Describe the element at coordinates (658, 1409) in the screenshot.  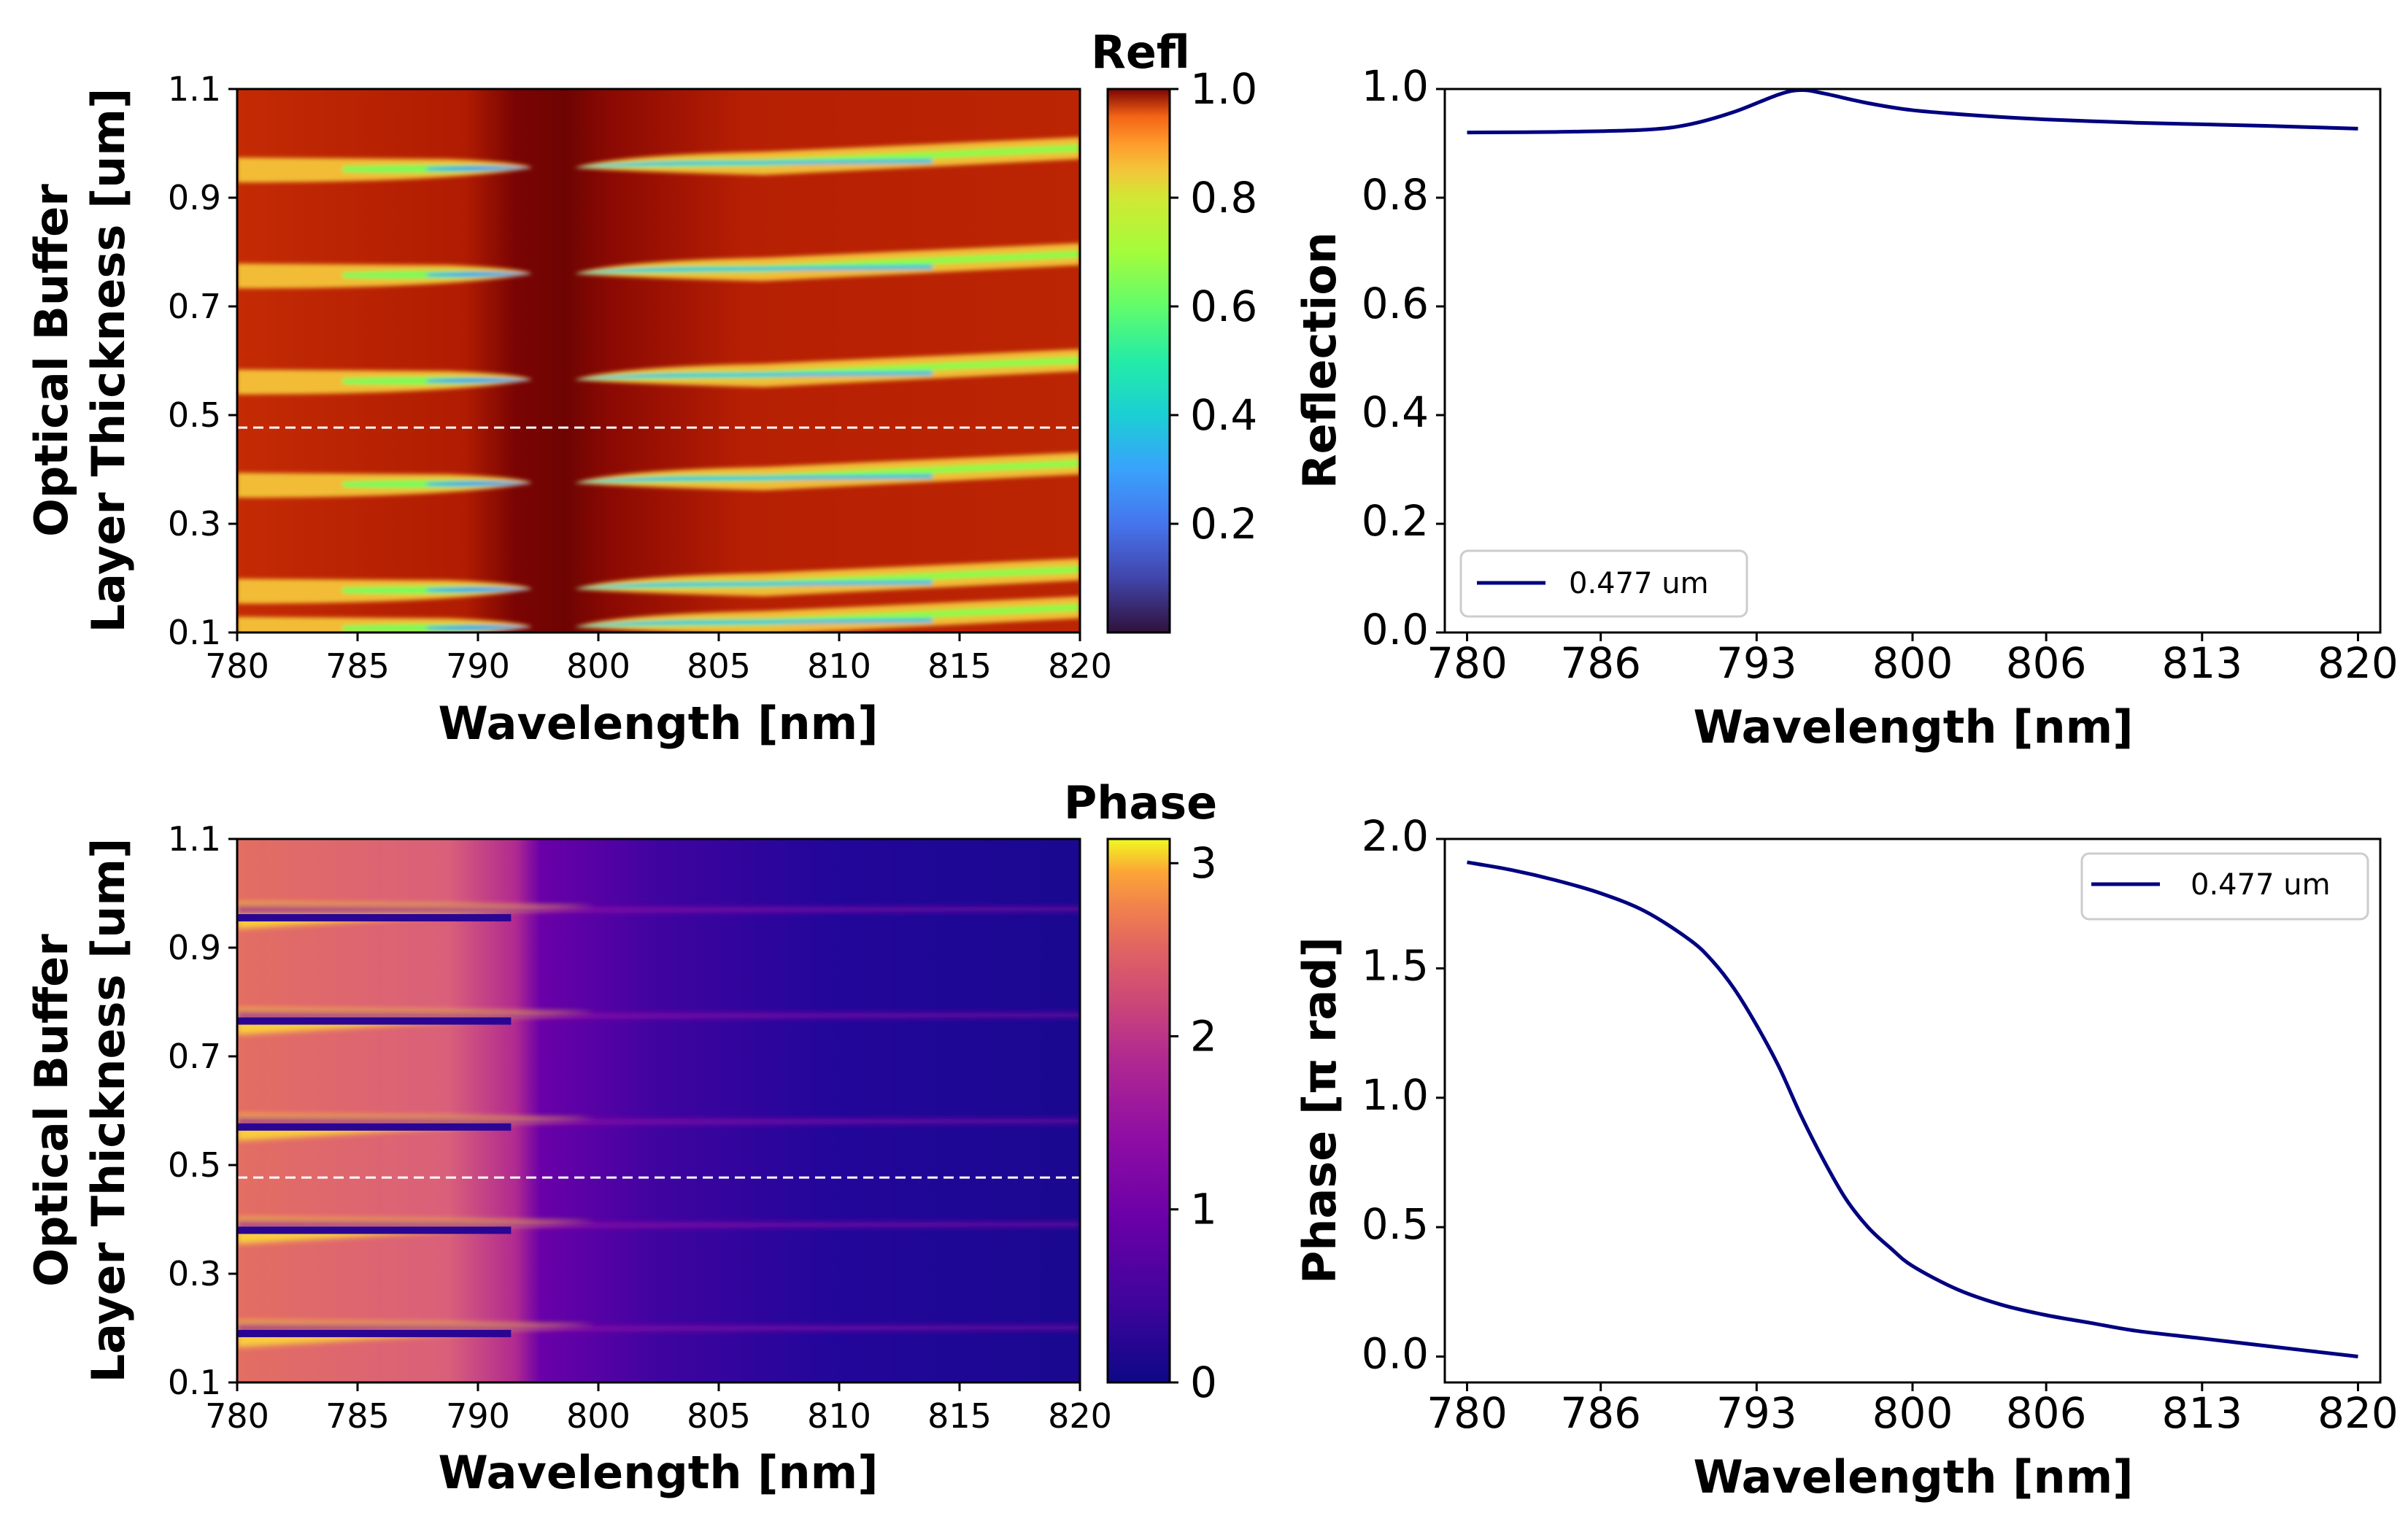
I see `phase-map-x-ticks: 780 785 790 800 805 810 815 820` at that location.